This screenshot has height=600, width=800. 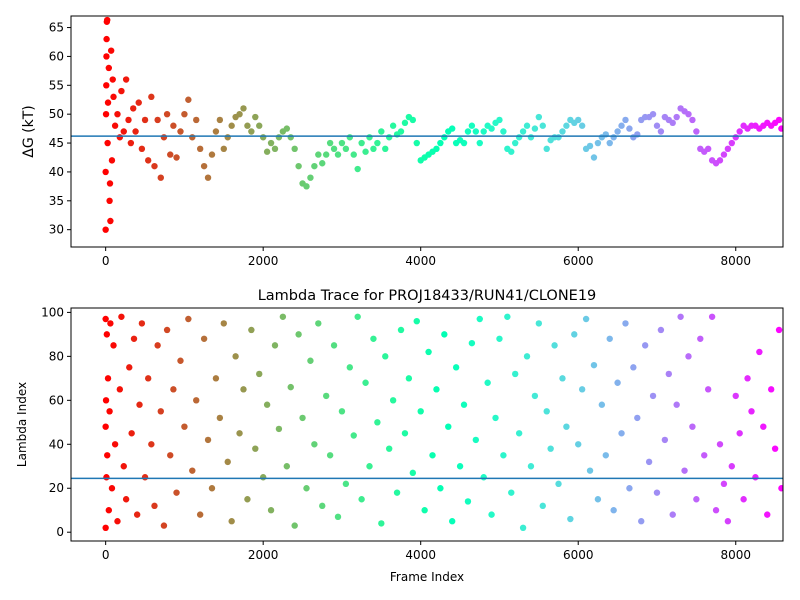 I want to click on lambda-x-tick-label-4000: 4000, so click(x=420, y=555).